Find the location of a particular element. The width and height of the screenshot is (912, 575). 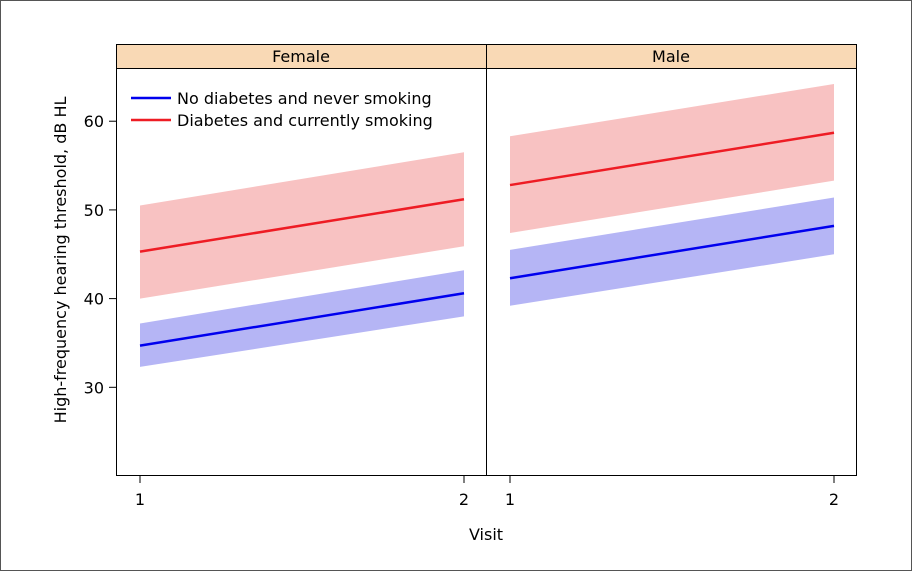

y-tick-label: 60 is located at coordinates (94, 121).